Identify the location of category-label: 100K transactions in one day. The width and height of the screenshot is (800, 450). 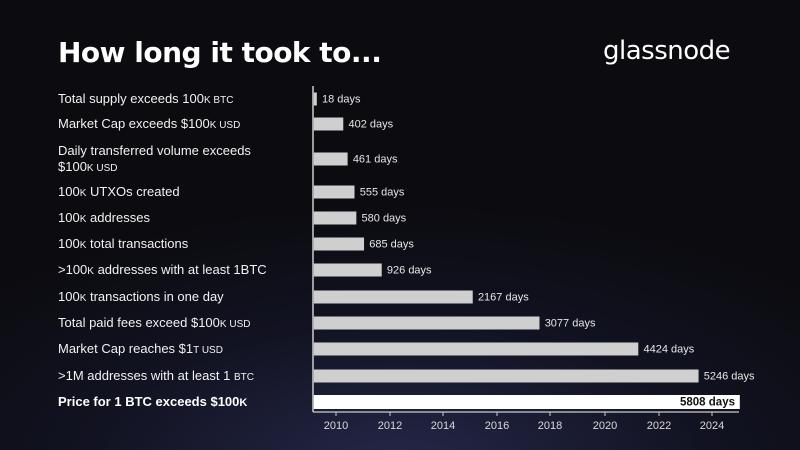
(141, 296).